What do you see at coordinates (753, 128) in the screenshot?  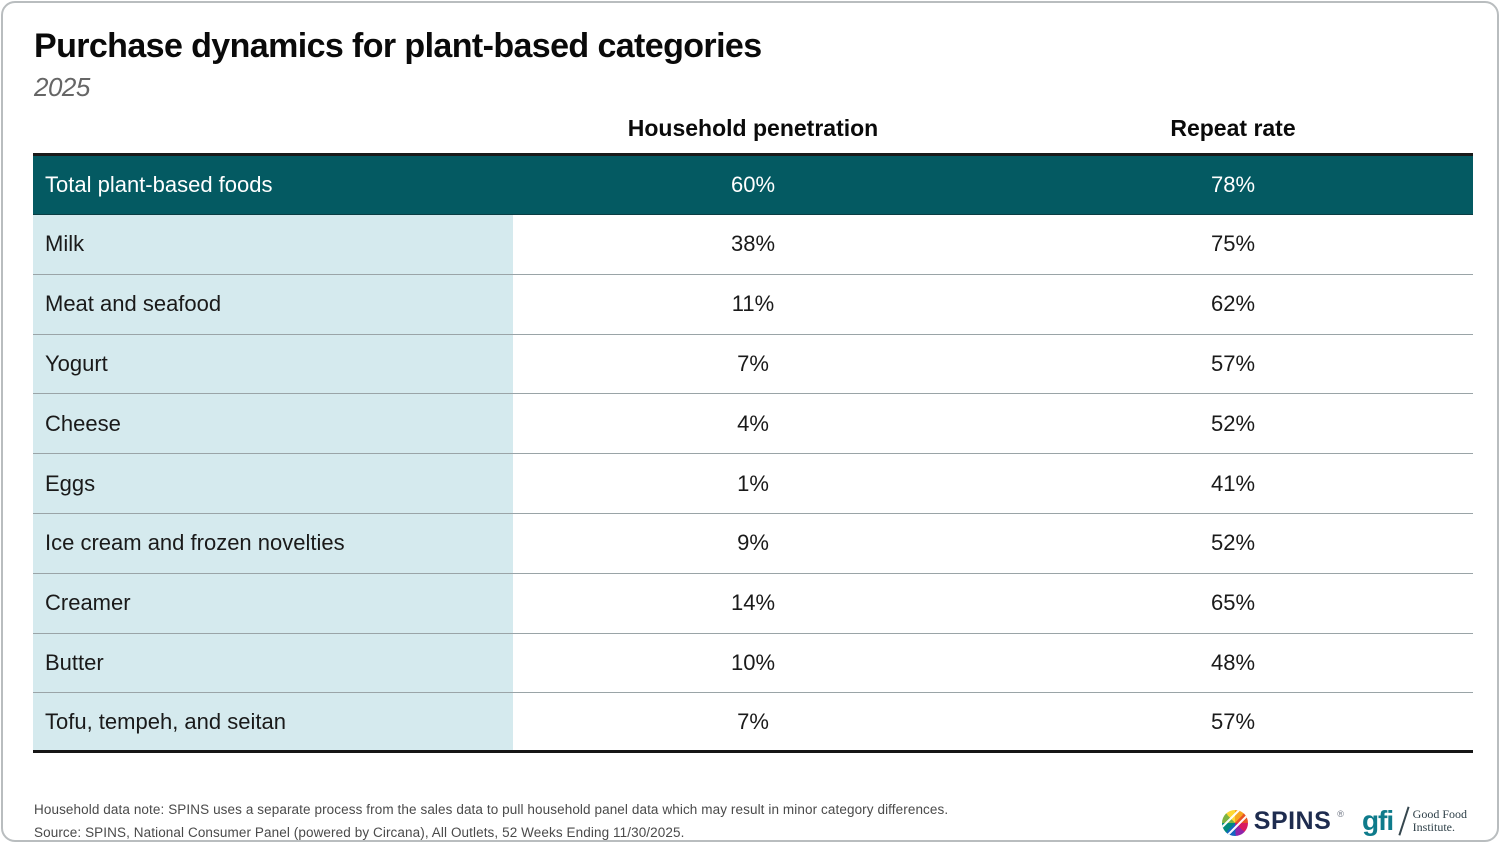 I see `column-header-household-penetration: Household penetration` at bounding box center [753, 128].